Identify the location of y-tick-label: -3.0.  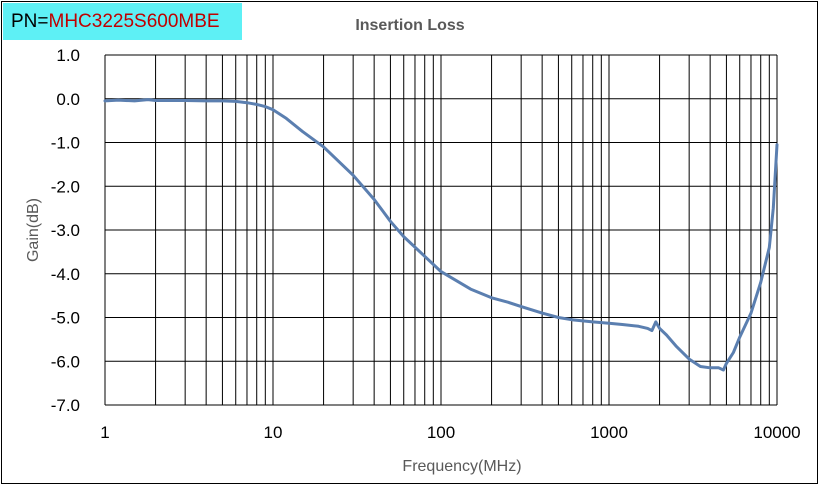
(65, 230).